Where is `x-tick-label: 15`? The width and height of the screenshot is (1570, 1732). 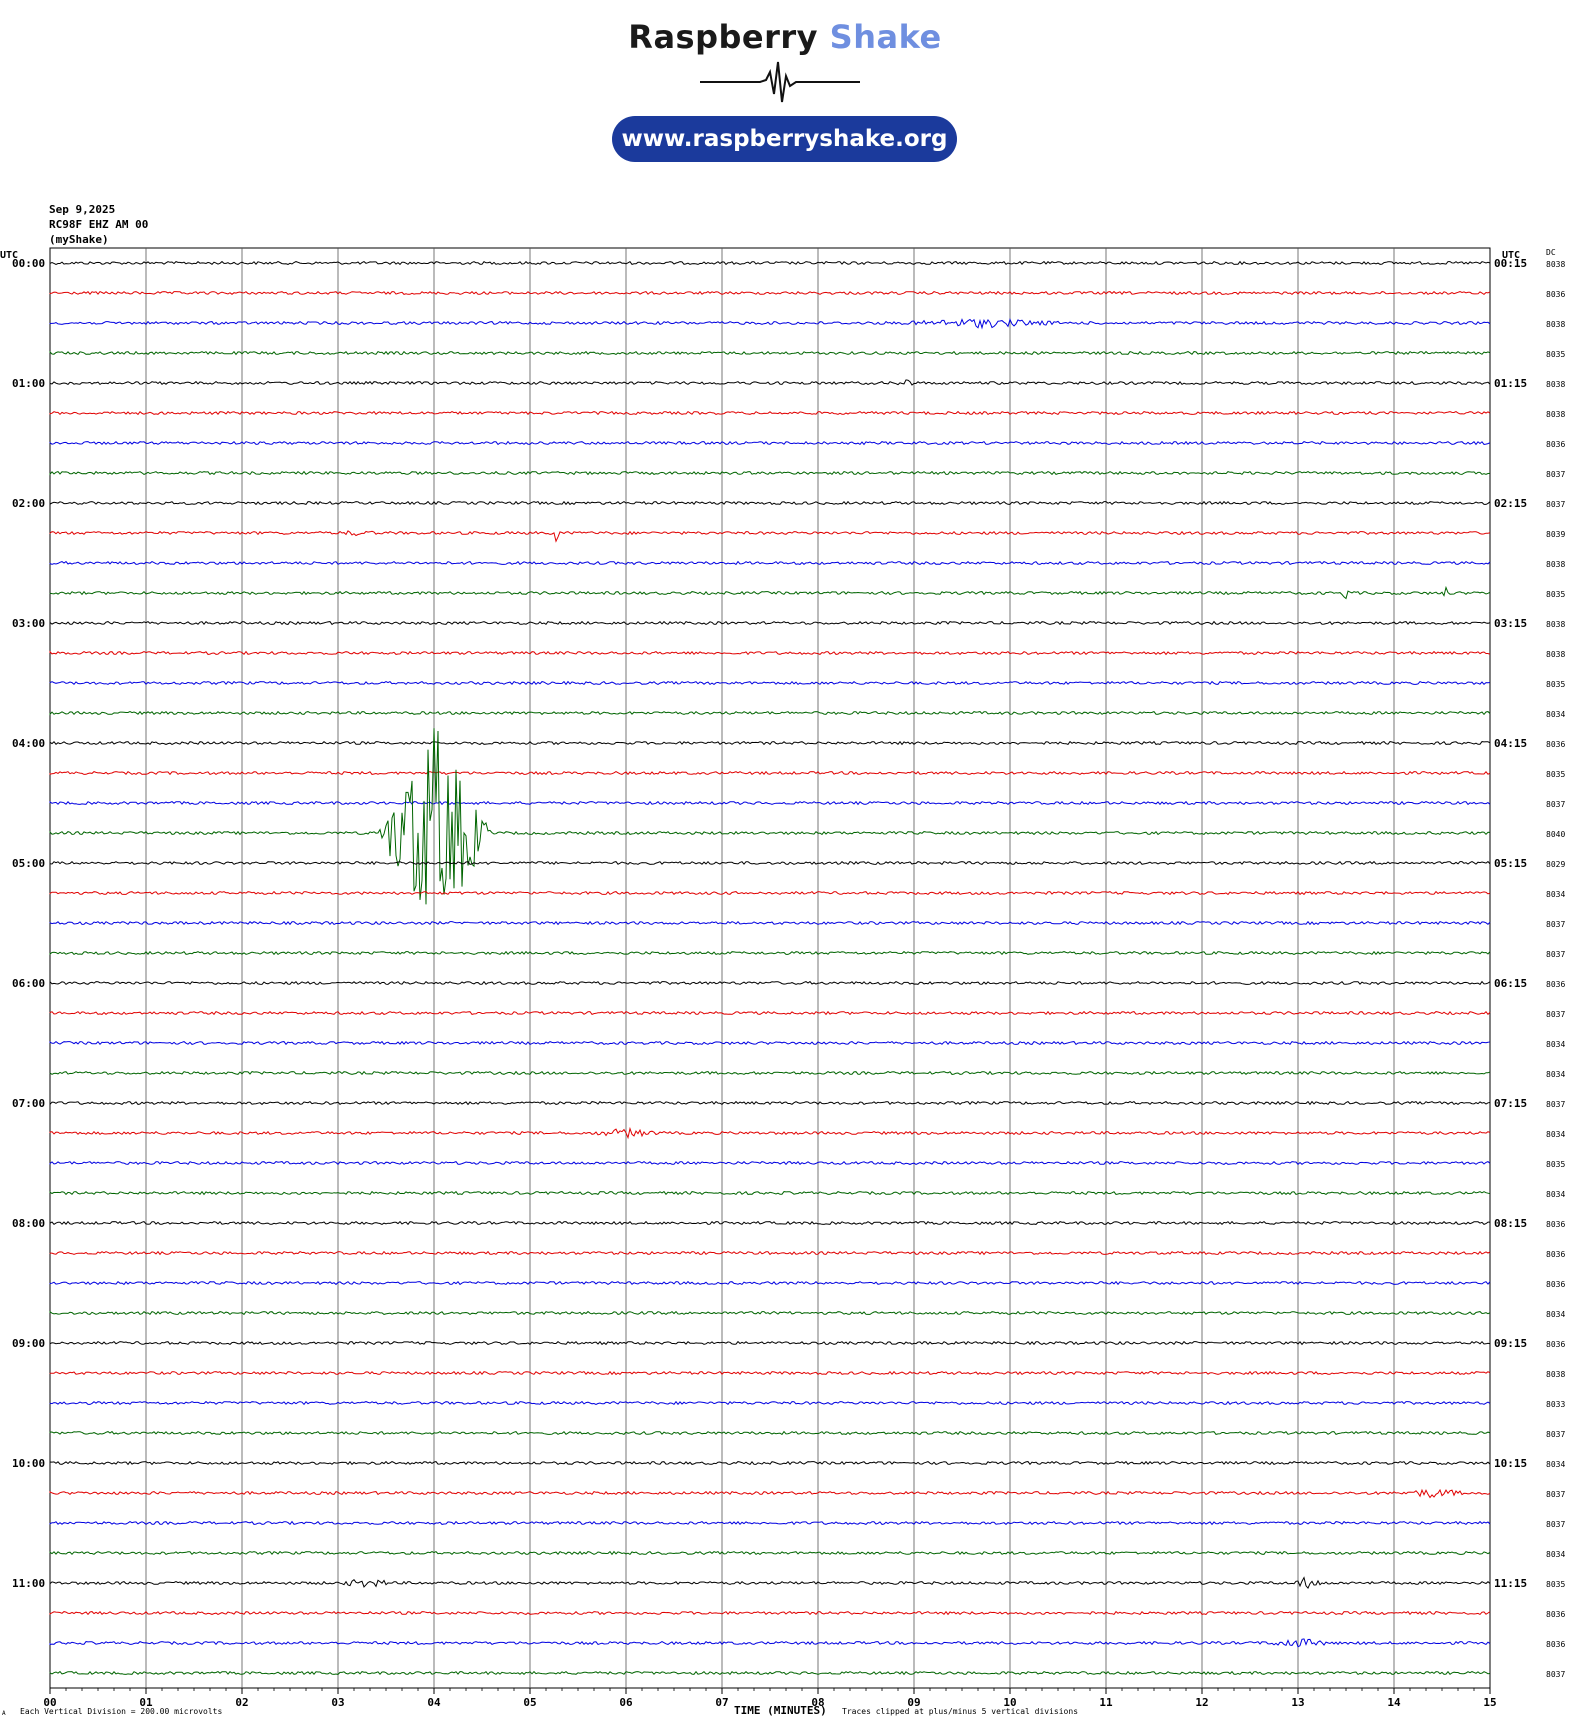
x-tick-label: 15 is located at coordinates (1489, 1702).